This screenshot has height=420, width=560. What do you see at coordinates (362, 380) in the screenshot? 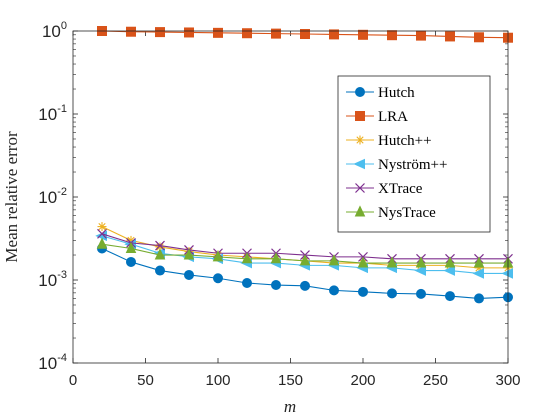
I see `x-tick-label: 200` at bounding box center [362, 380].